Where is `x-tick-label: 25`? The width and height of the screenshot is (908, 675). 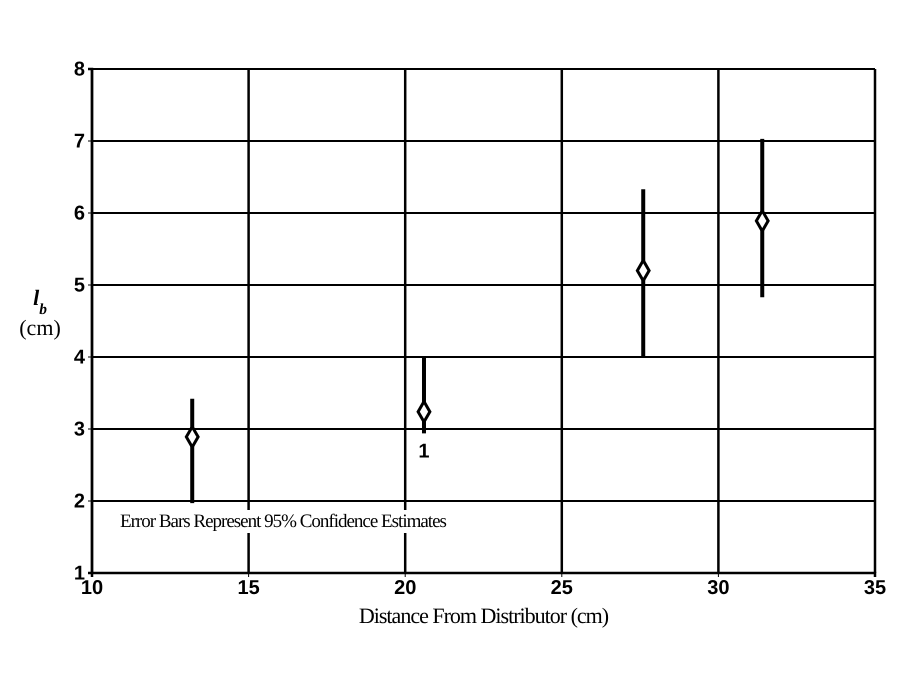
x-tick-label: 25 is located at coordinates (561, 588).